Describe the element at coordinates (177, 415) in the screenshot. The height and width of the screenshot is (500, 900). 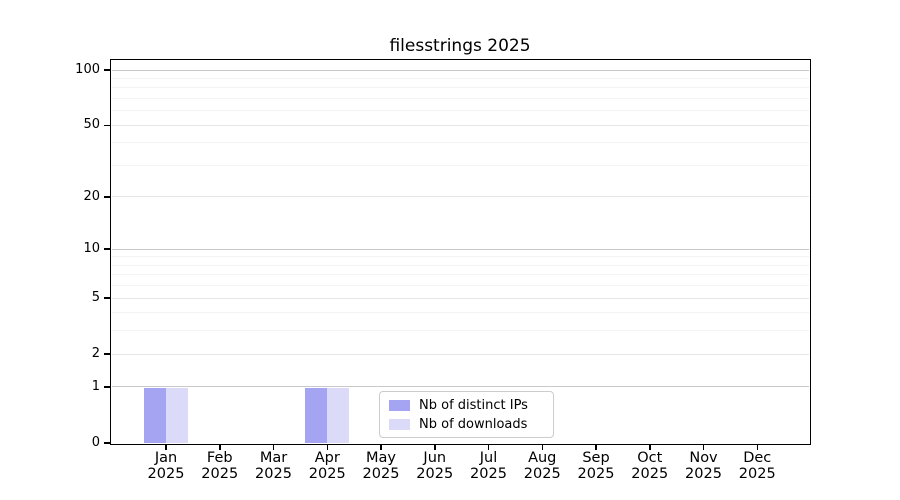
I see `bar-nb-of-downloads-jan` at that location.